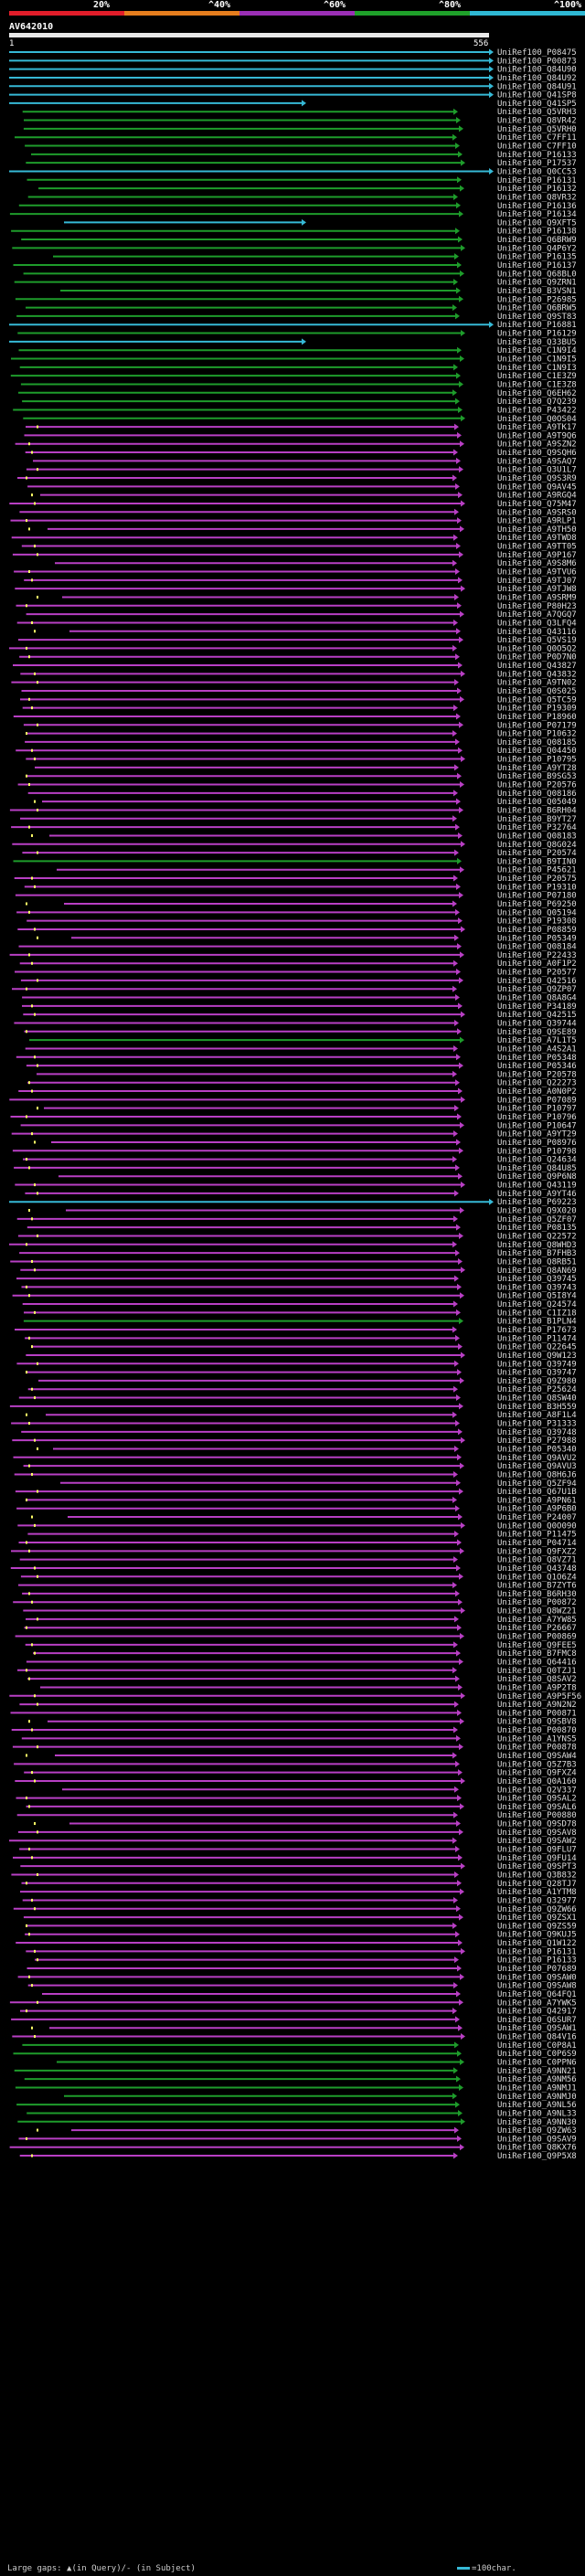 The width and height of the screenshot is (585, 2576). I want to click on hit-label: UniRef100_P07689, so click(537, 1969).